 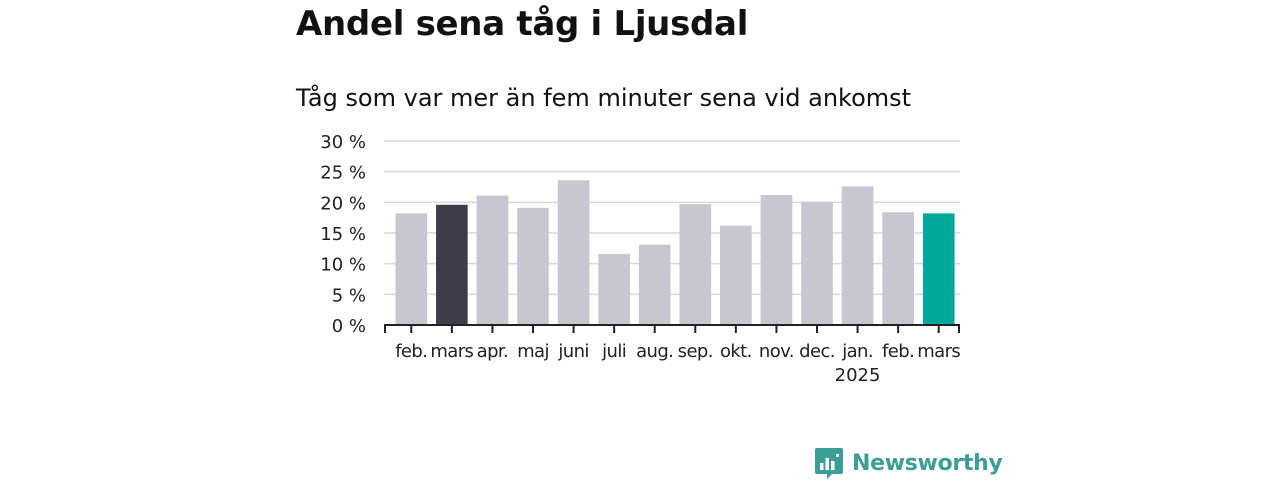 I want to click on x-tick-label: dec., so click(x=817, y=351).